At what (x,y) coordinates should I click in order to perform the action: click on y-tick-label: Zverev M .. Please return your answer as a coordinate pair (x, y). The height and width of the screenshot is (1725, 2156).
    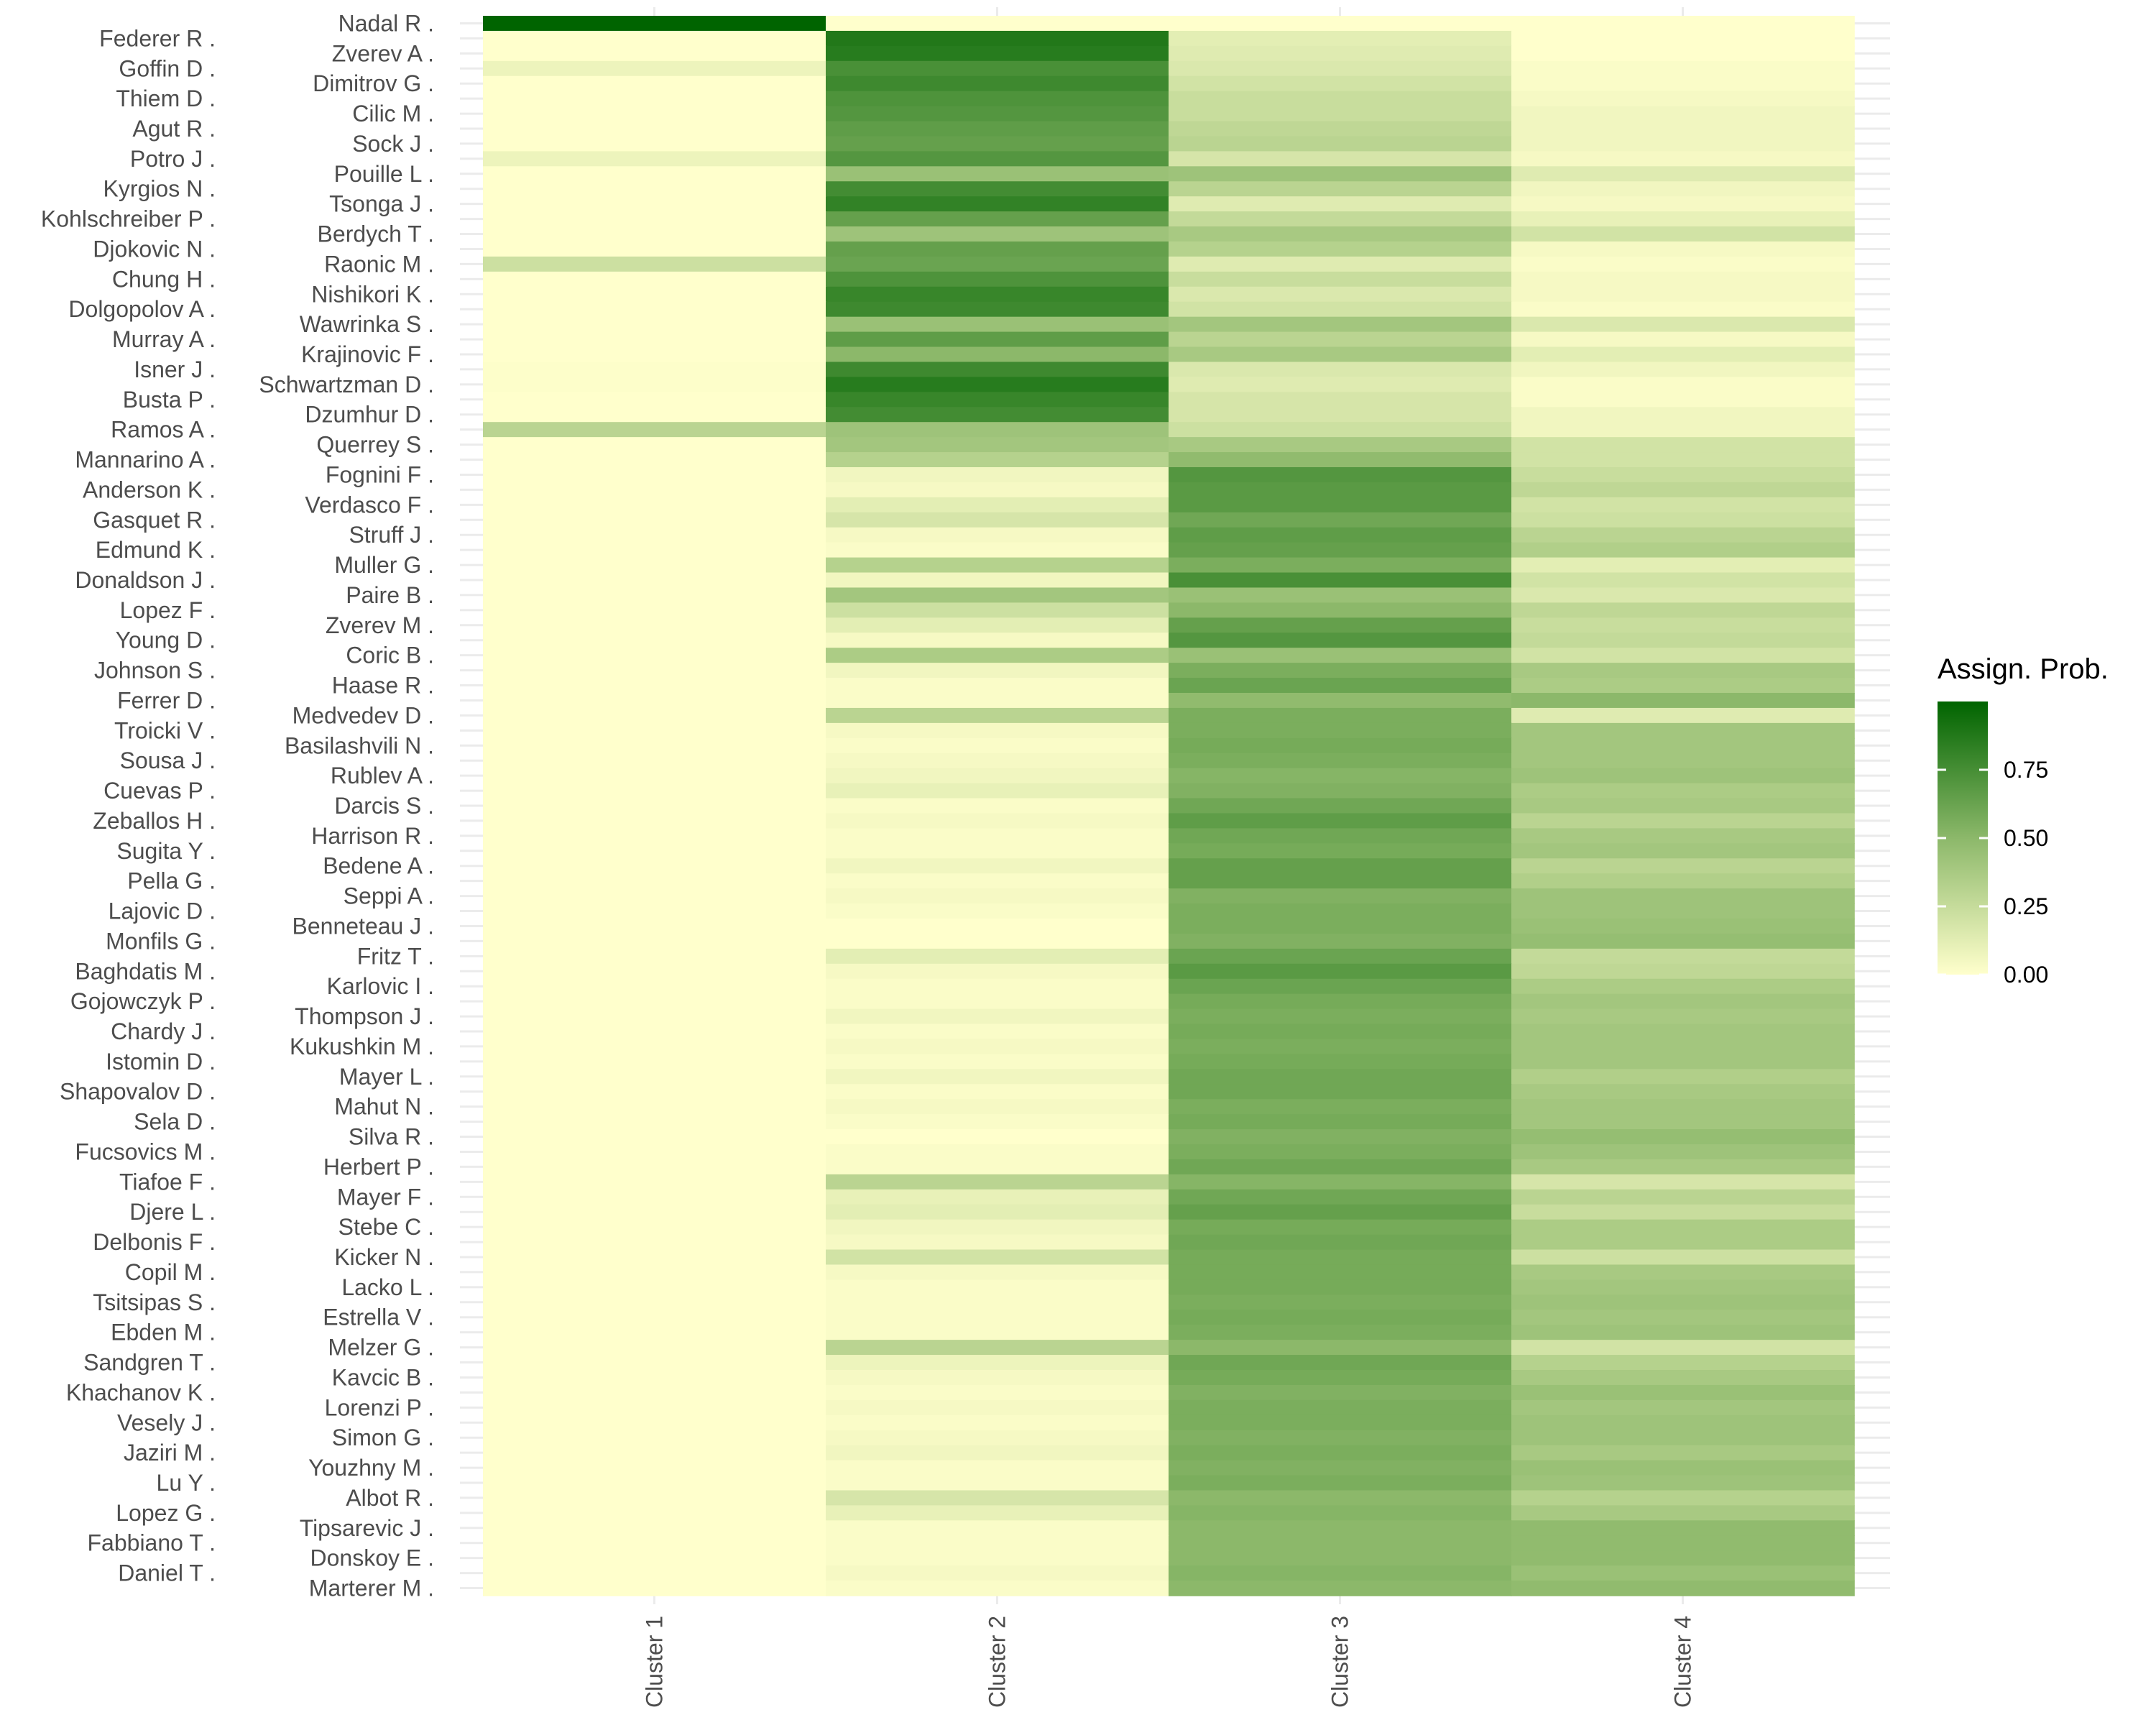
    Looking at the image, I should click on (380, 625).